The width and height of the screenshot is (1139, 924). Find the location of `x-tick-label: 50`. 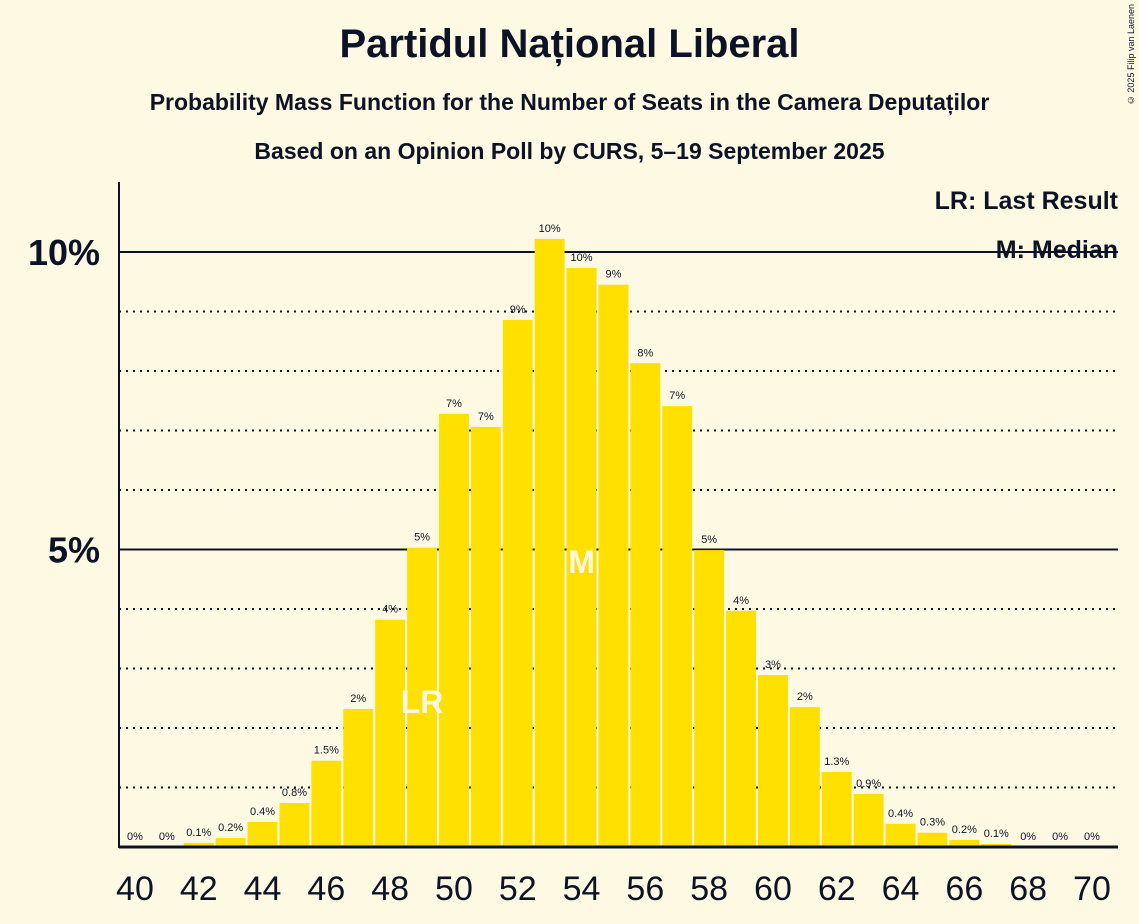

x-tick-label: 50 is located at coordinates (454, 889).